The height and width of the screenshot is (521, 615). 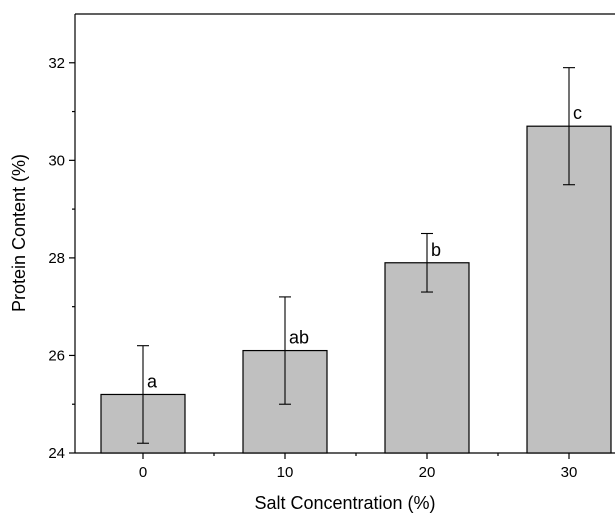 What do you see at coordinates (344, 503) in the screenshot?
I see `x-axis-title: Salt Concentration (%)` at bounding box center [344, 503].